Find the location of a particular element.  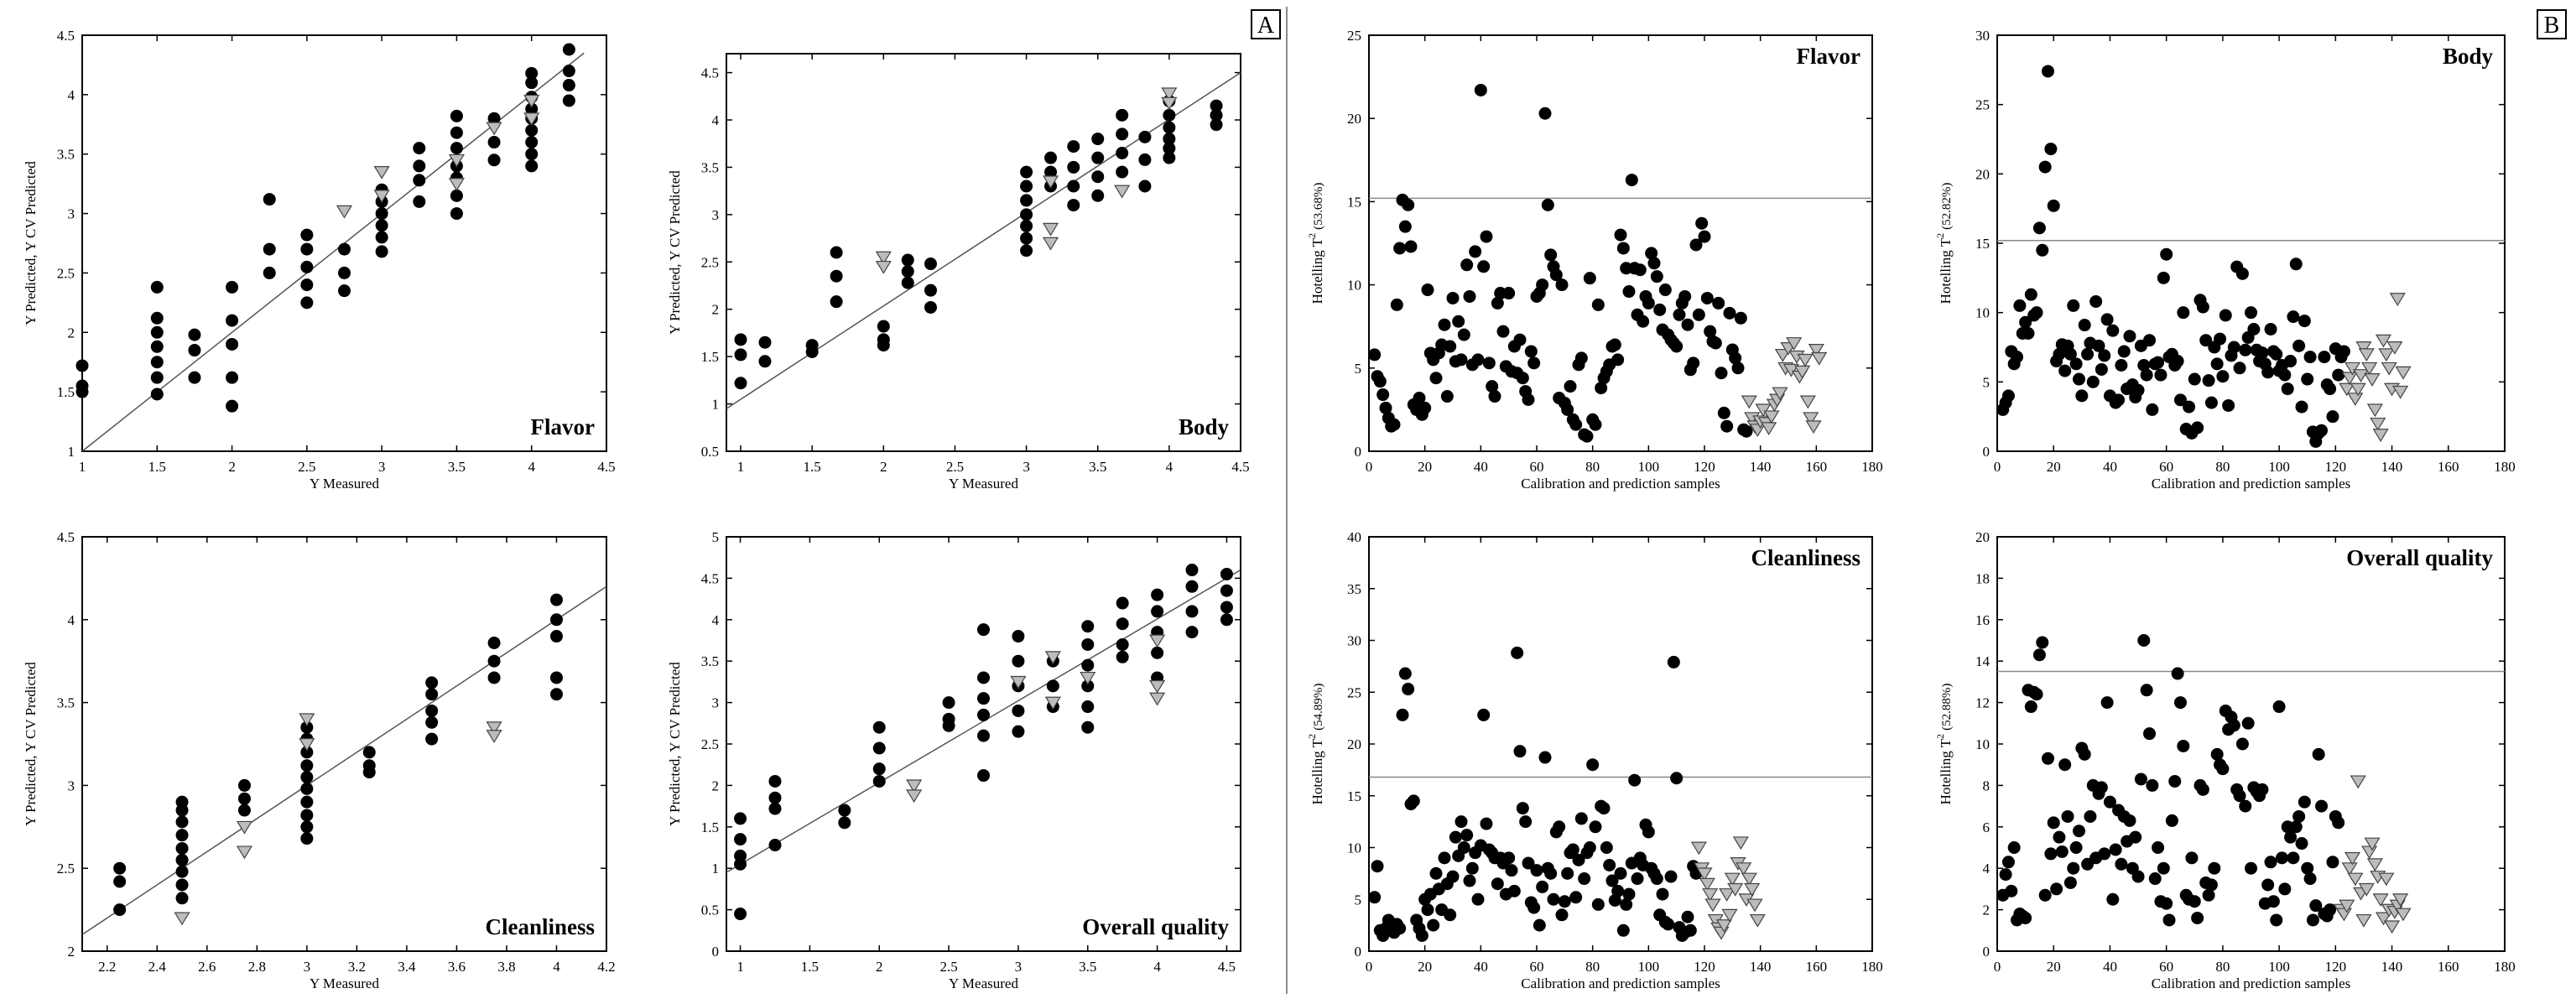

y-axis-label-sup: 2 is located at coordinates (1940, 235).